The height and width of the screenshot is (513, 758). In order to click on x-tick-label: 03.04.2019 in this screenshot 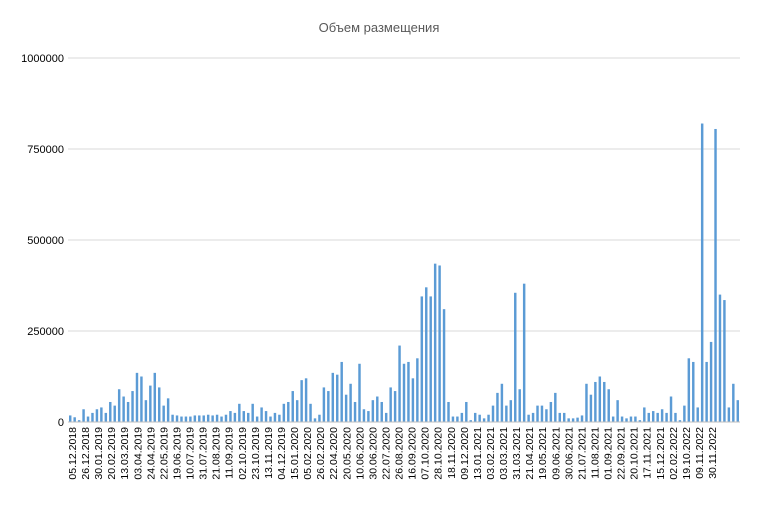, I will do `click(138, 453)`.